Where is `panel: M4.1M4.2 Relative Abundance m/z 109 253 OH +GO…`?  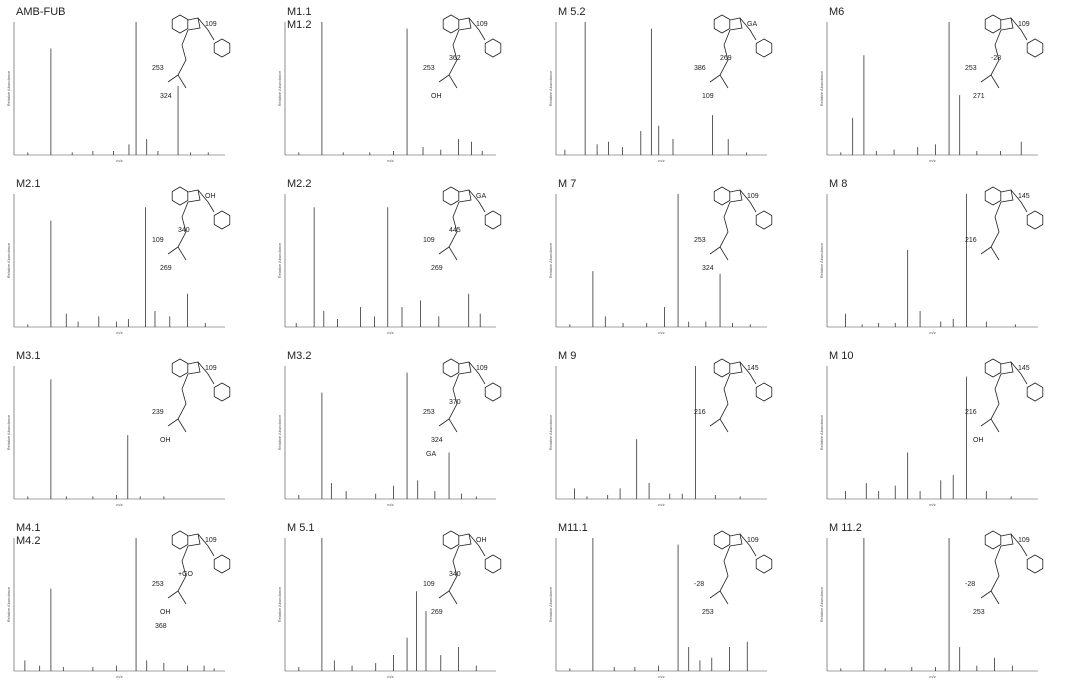 panel: M4.1M4.2 Relative Abundance m/z 109 253 OH +GO… is located at coordinates (118, 600).